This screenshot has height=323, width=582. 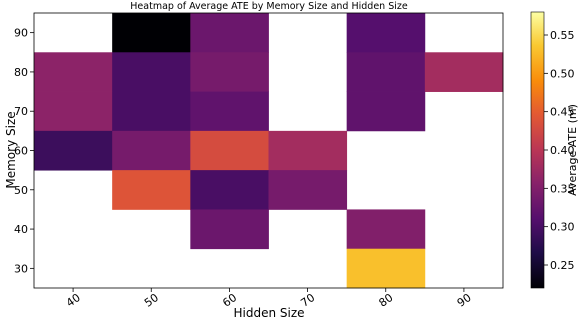 I want to click on y-axis-ticks: 90 80 70 60 50 40 30, so click(x=24, y=151).